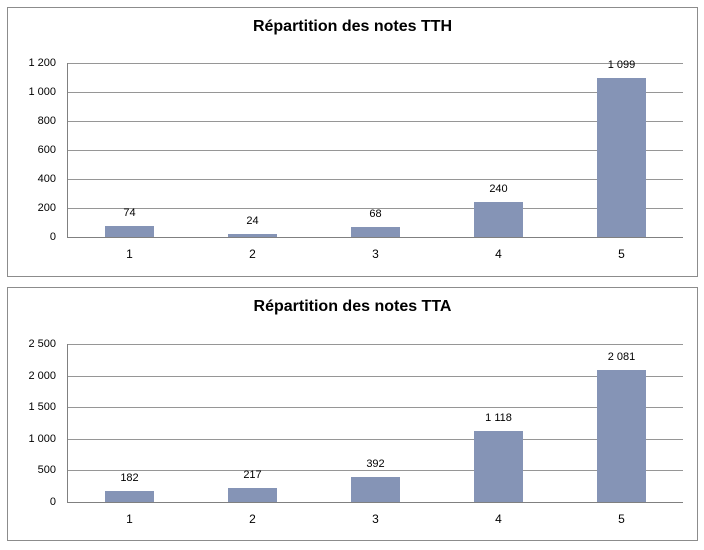  I want to click on category-slot: 24 2, so click(252, 162).